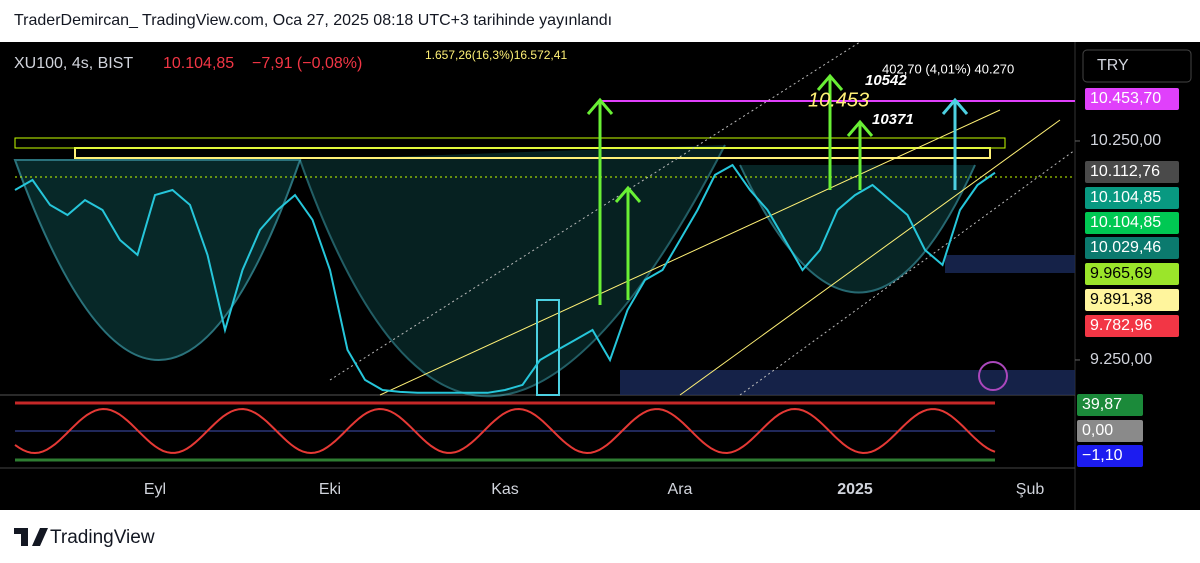 Image resolution: width=1200 pixels, height=563 pixels. Describe the element at coordinates (948, 68) in the screenshot. I see `annotation: 402,70 (4,01%) 40.270` at that location.